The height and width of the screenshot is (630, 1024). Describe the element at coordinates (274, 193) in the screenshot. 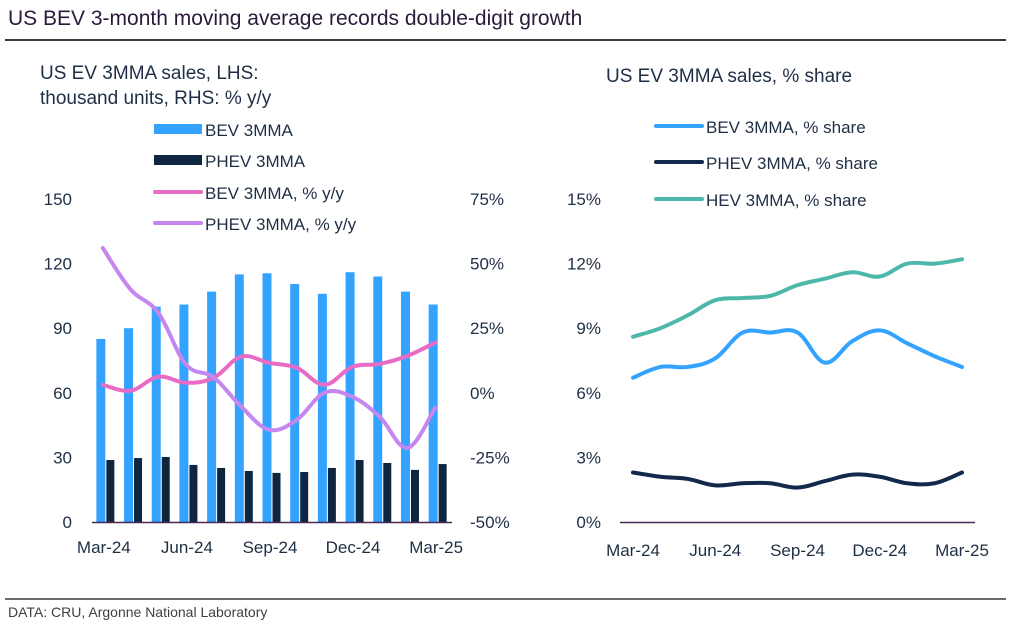

I see `legend-label: BEV 3MMA, % y/y` at that location.